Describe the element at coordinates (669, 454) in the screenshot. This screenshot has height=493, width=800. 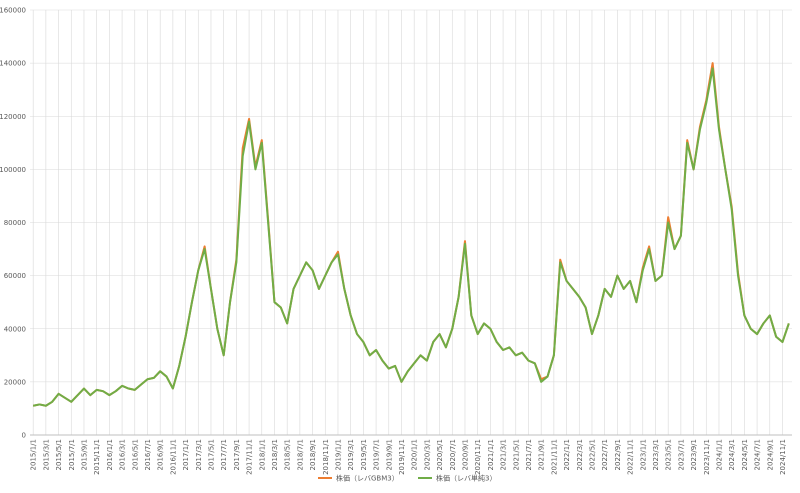
I see `x-tick-label: 2023/5/1` at that location.